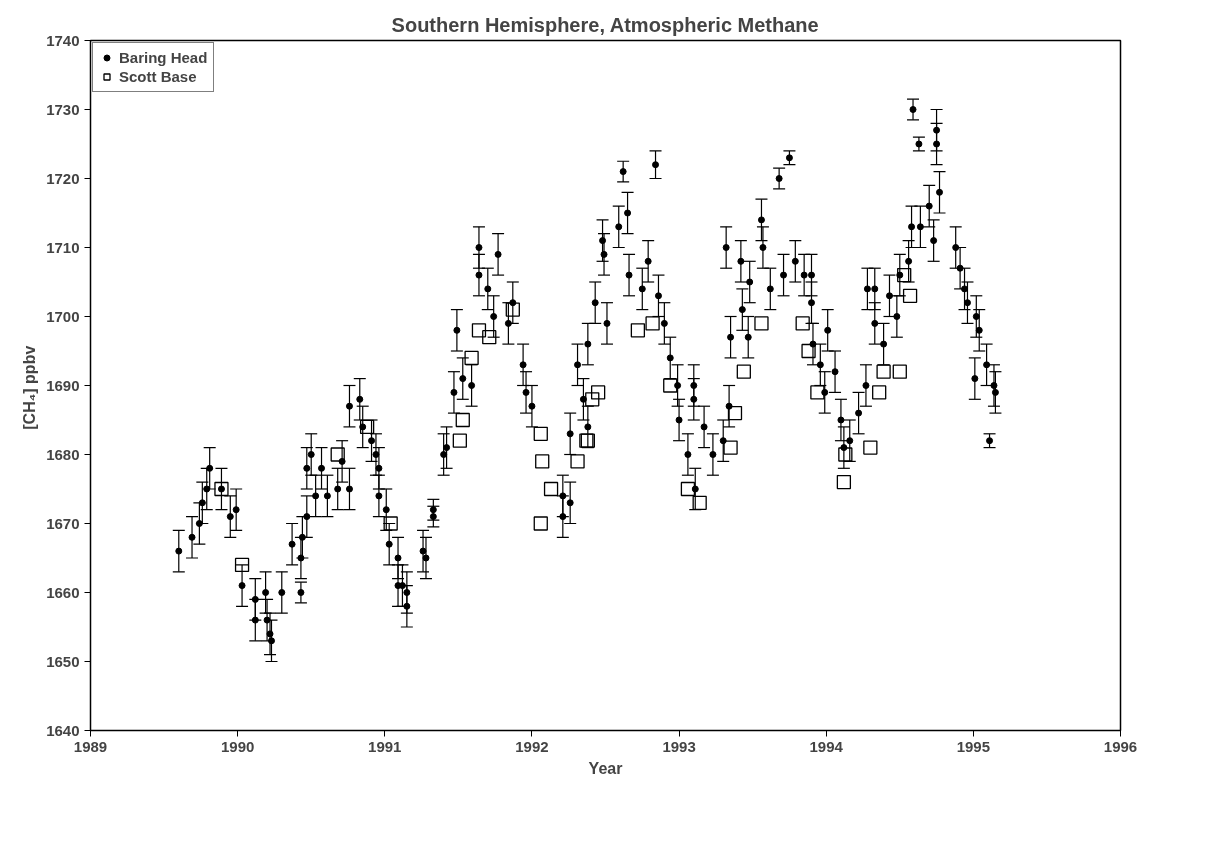 The width and height of the screenshot is (1218, 843). Describe the element at coordinates (63, 316) in the screenshot. I see `y-tick-label: 1700` at that location.